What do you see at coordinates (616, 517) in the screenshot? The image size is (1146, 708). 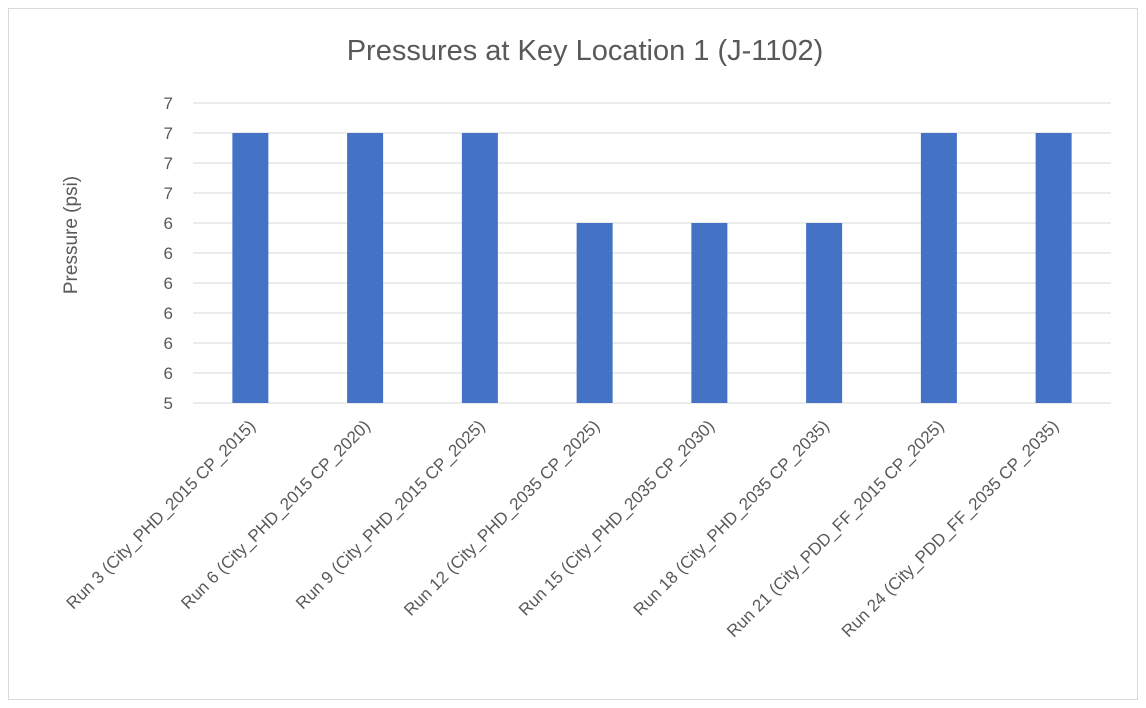 I see `x-category-label: Run 15 (City_PHD_2035 CP_2030)` at bounding box center [616, 517].